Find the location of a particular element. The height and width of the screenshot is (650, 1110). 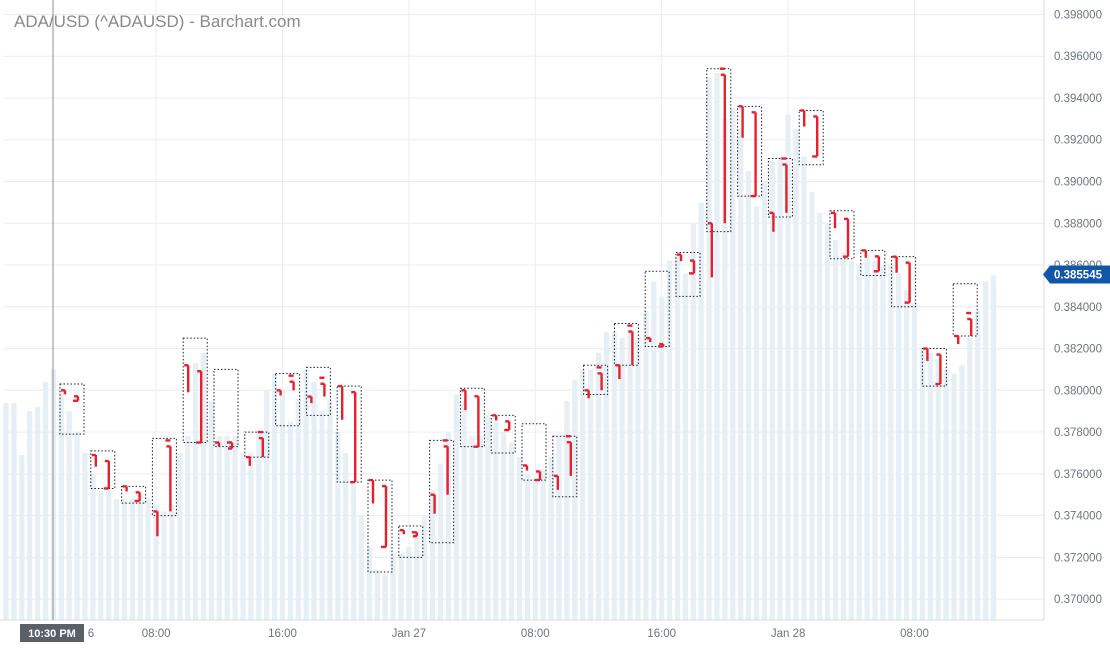

y-tick-label: 0.396000 is located at coordinates (1078, 57).